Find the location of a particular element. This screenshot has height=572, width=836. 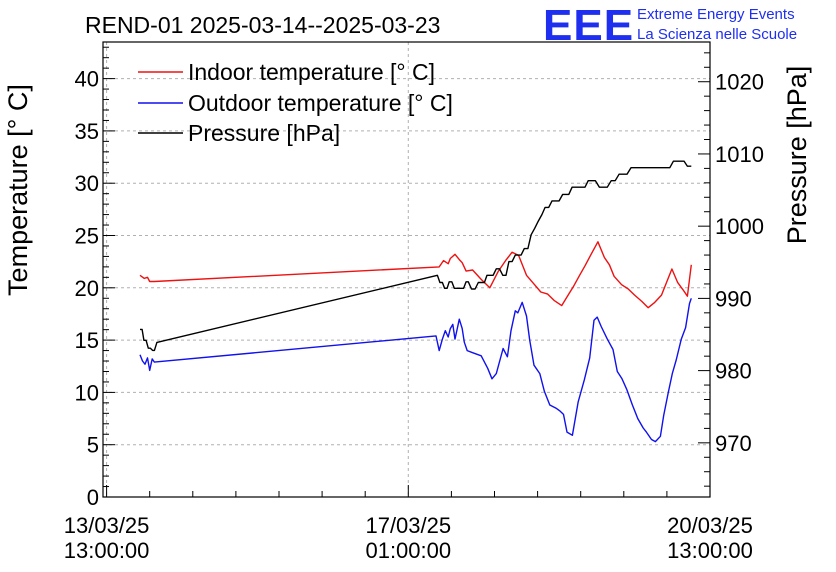

legend-label-indoor: Indoor temperature [° C] is located at coordinates (311, 72).